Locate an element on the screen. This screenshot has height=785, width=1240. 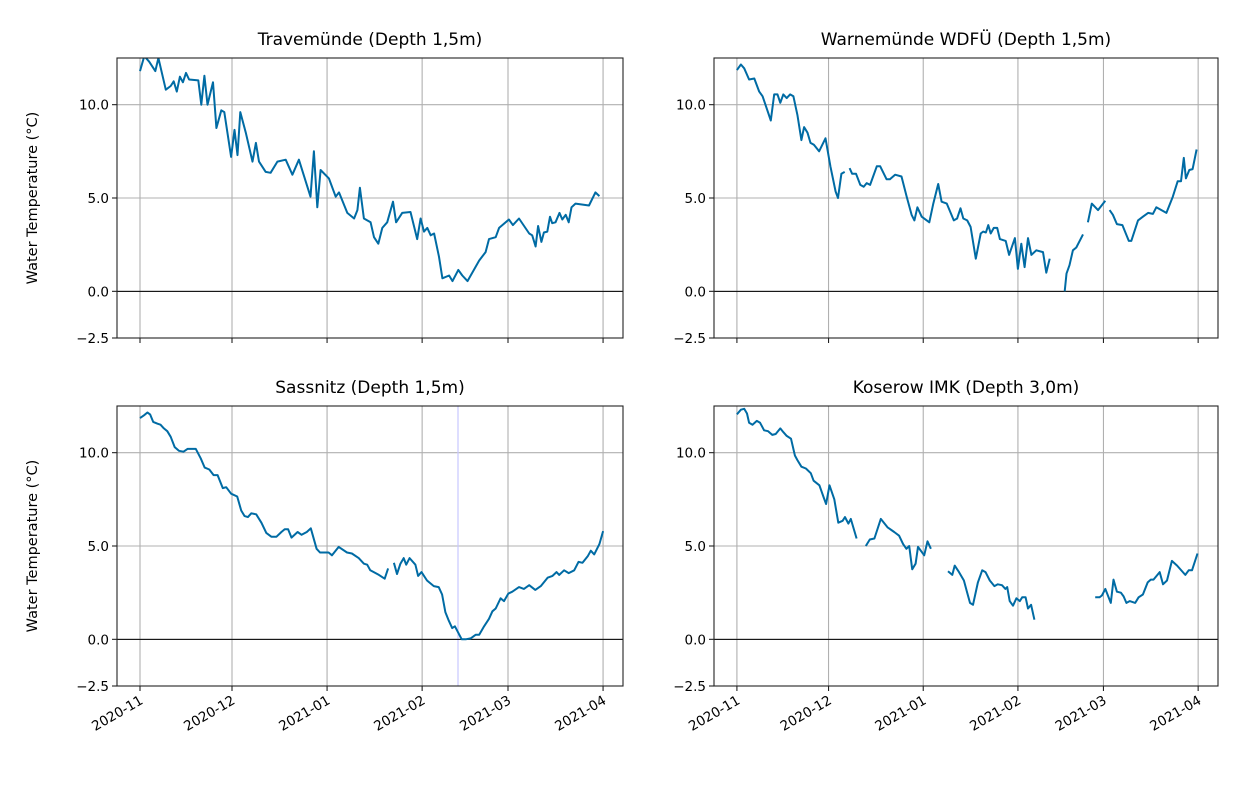
subplot-title: Travemünde (Depth 1,5m) is located at coordinates (370, 40).